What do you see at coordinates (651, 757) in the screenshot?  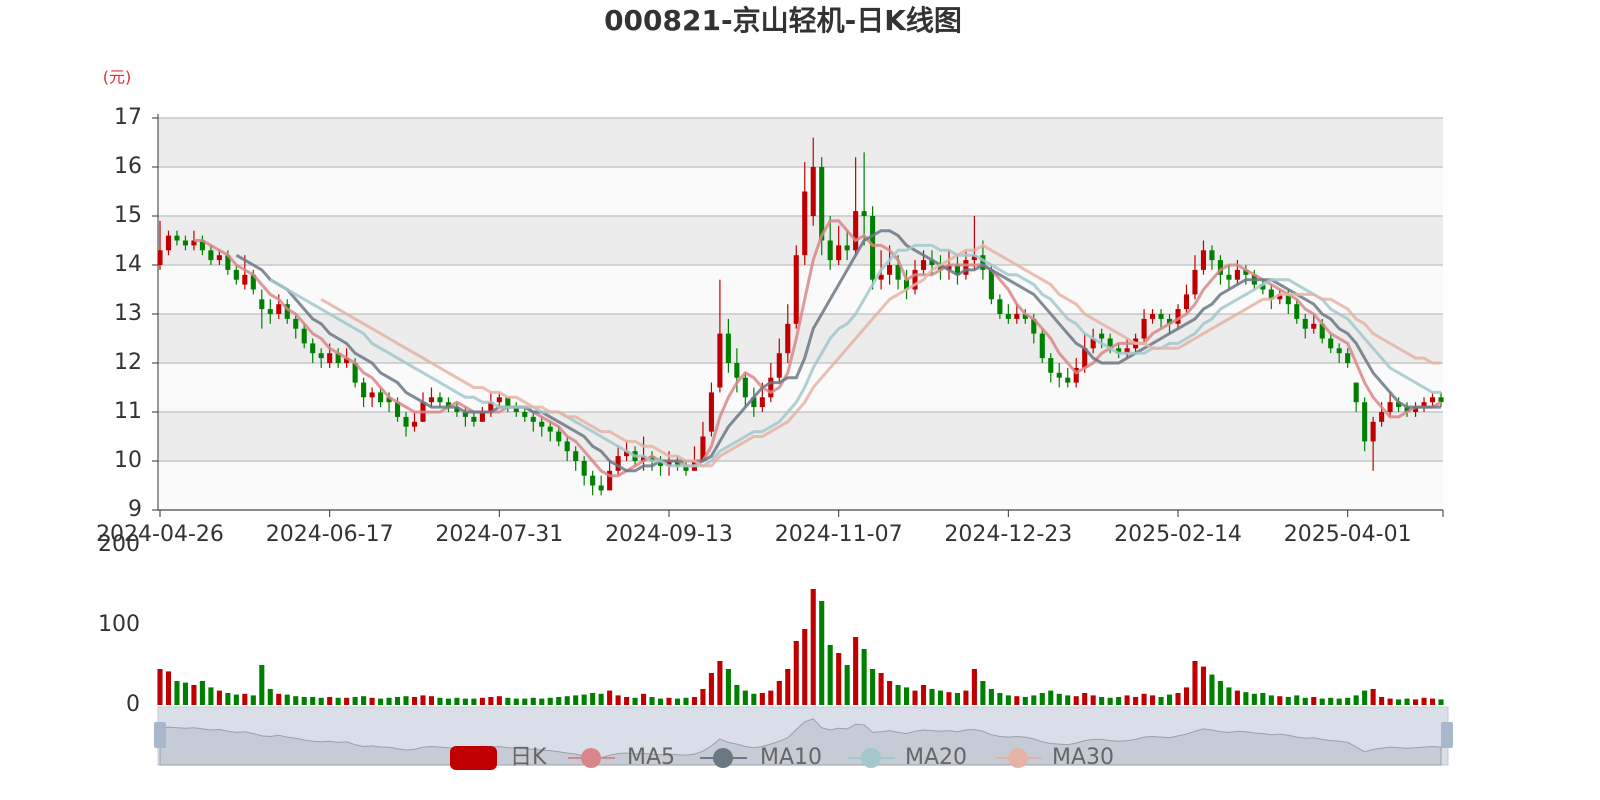 I see `legend-label: MA5` at bounding box center [651, 757].